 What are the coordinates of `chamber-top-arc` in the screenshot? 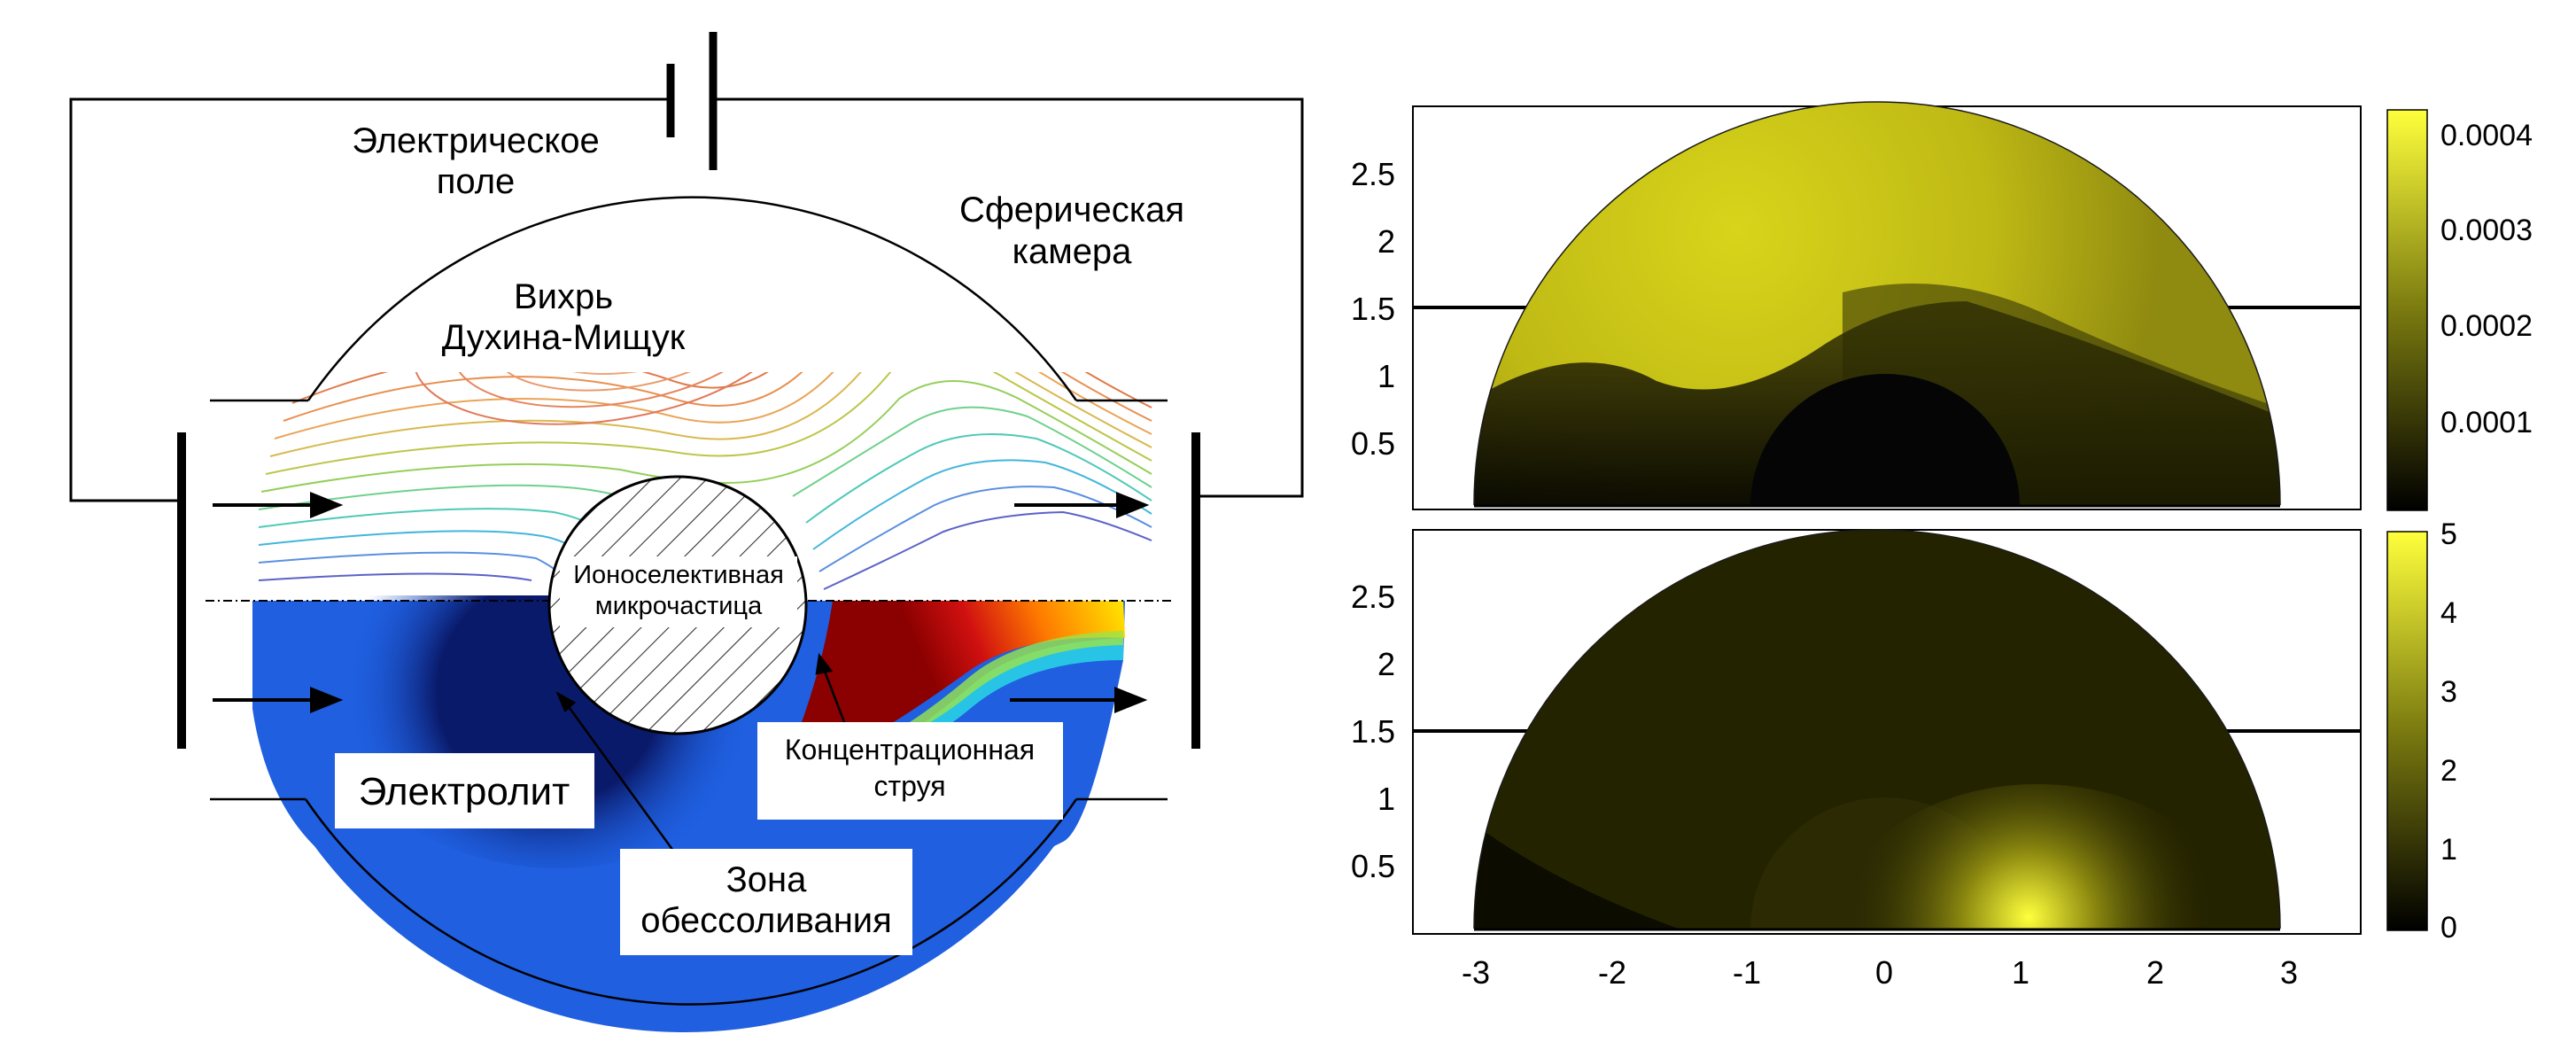 It's located at (692, 298).